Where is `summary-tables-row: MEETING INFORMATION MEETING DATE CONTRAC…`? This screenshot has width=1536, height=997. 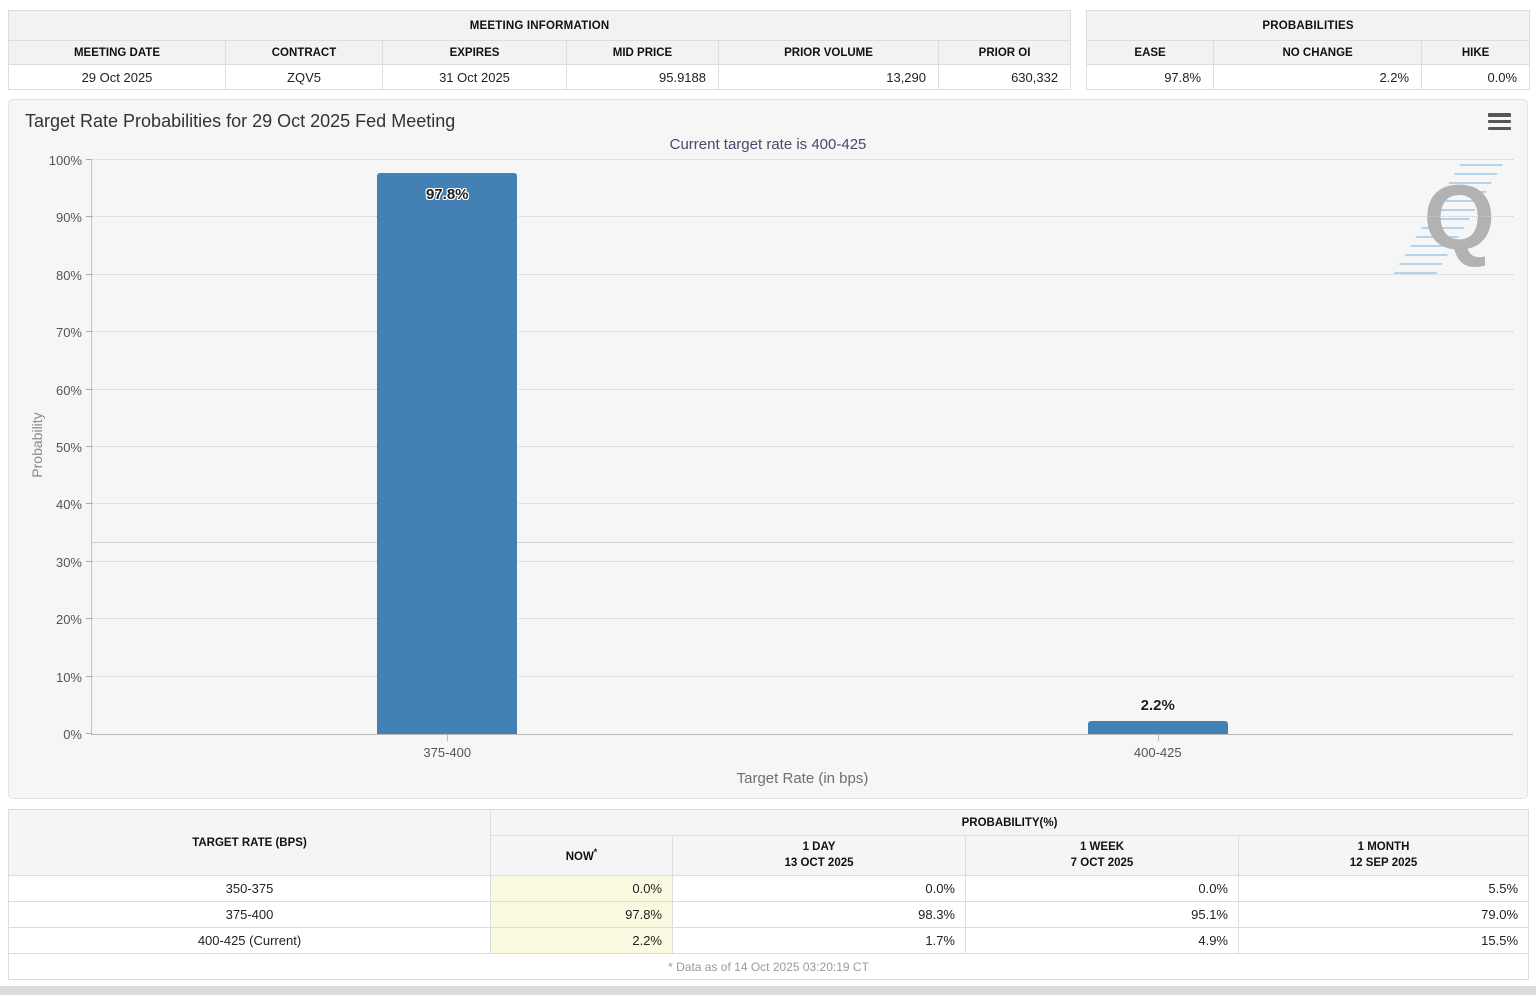
summary-tables-row: MEETING INFORMATION MEETING DATE CONTRAC… is located at coordinates (769, 50).